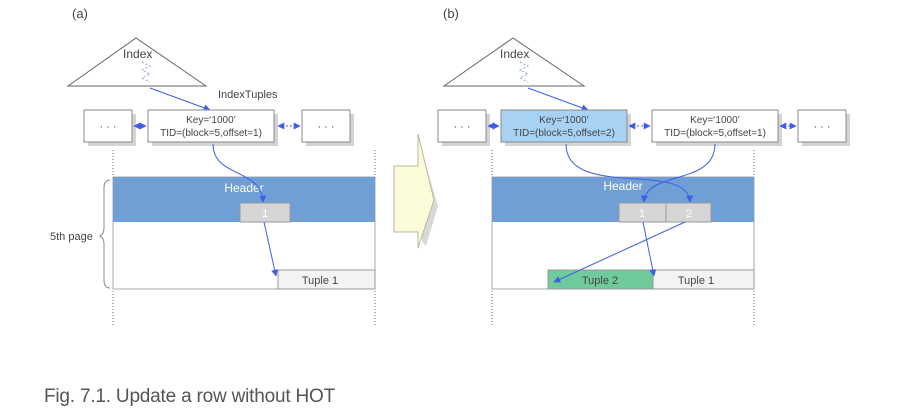 This screenshot has width=912, height=419. What do you see at coordinates (642, 214) in the screenshot?
I see `line-pointer-1-b-label: 1` at bounding box center [642, 214].